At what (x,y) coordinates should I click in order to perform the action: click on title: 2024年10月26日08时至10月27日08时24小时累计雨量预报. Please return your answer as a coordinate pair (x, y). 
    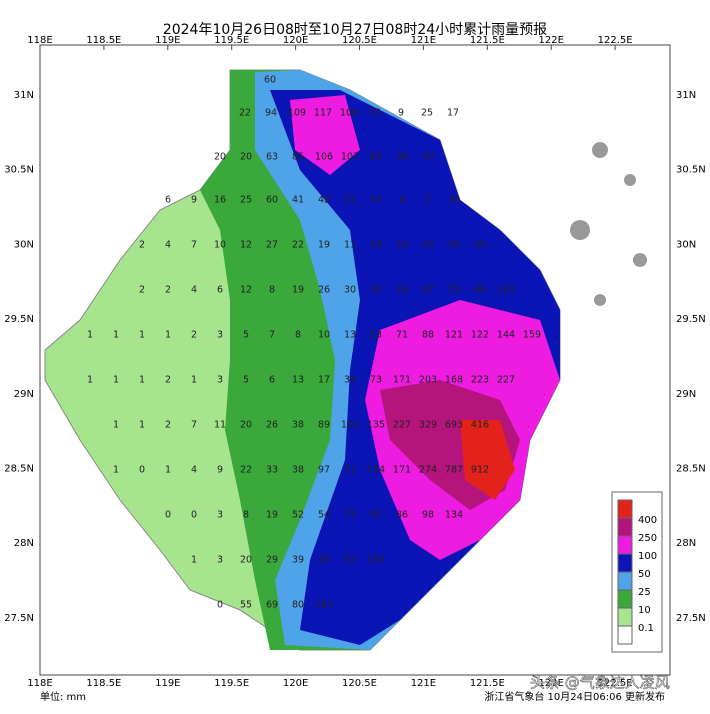
    Looking at the image, I should click on (355, 30).